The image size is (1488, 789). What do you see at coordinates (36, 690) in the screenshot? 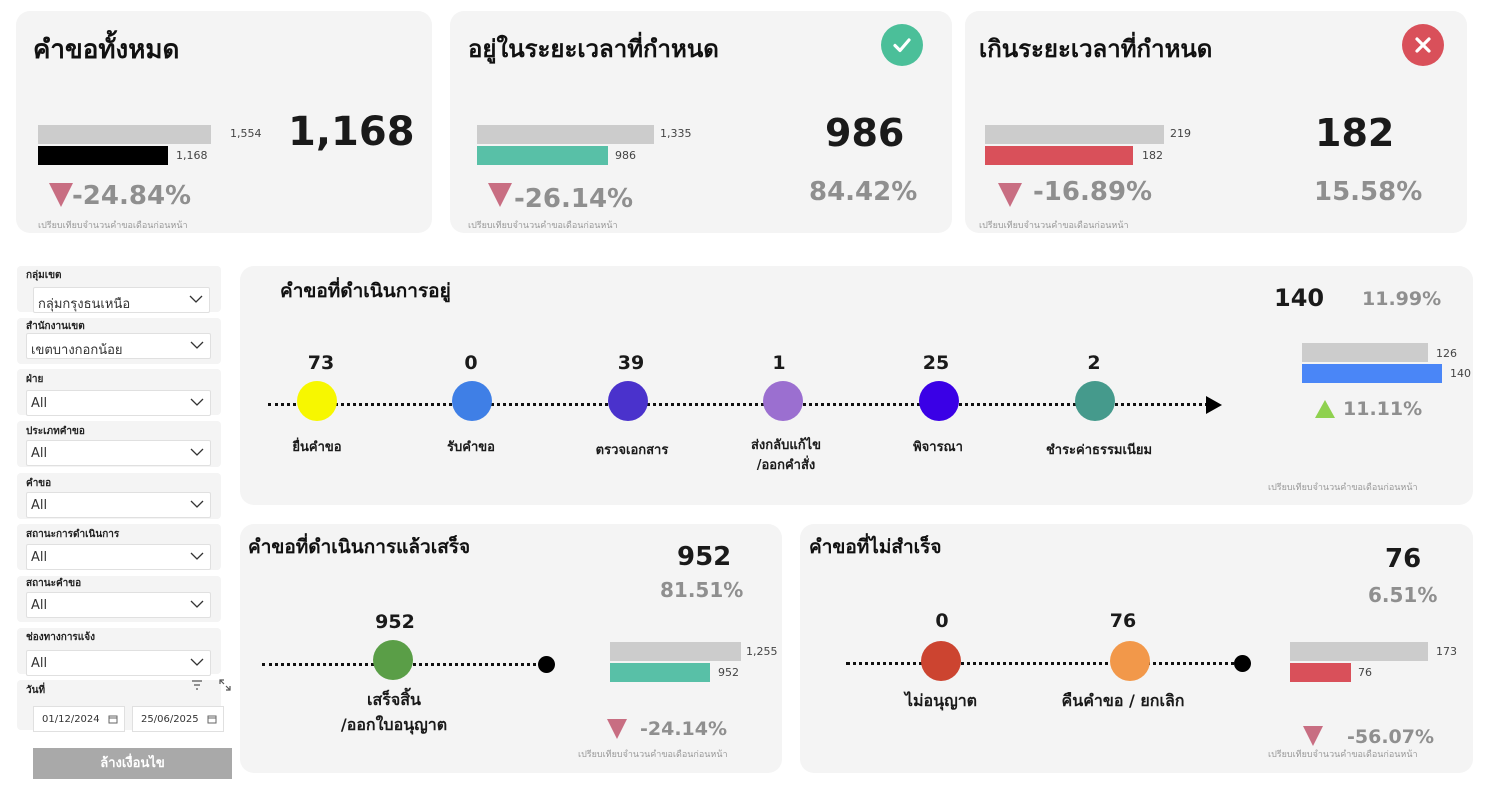
I see `filter-label-date: วันที่` at bounding box center [36, 690].